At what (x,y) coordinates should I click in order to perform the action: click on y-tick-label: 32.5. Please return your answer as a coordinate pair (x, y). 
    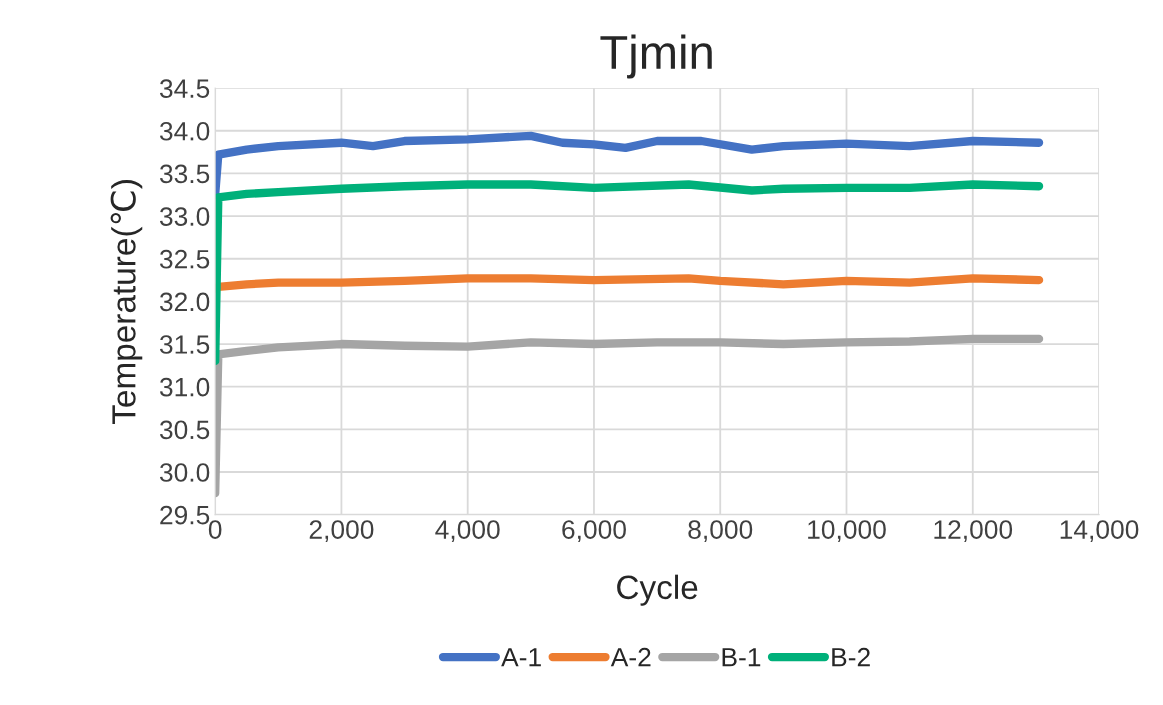
    Looking at the image, I should click on (184, 259).